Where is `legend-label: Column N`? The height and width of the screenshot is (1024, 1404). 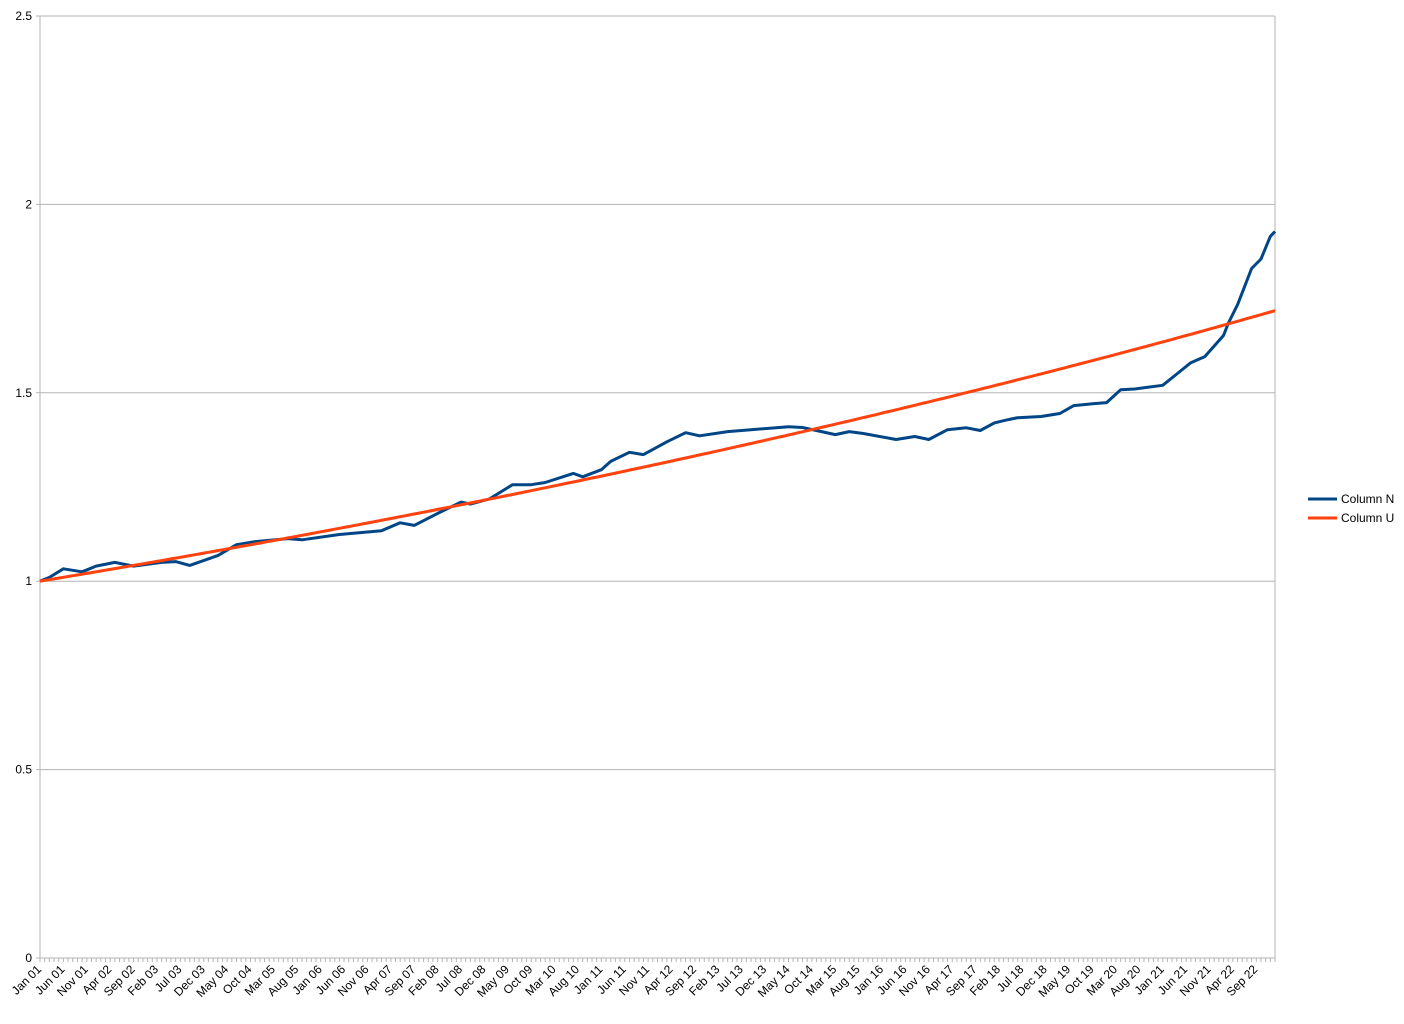
legend-label: Column N is located at coordinates (1367, 499).